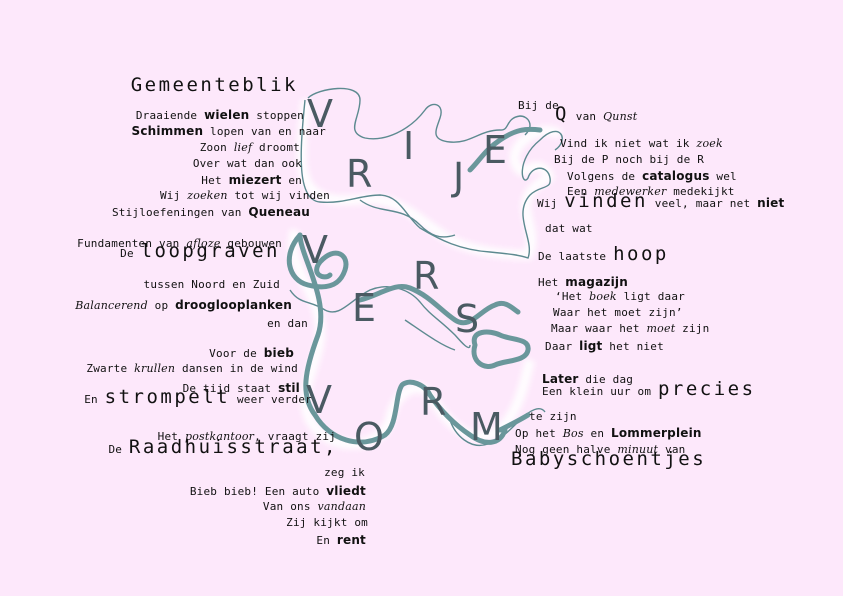  I want to click on text-run: stoppen, so click(276, 115).